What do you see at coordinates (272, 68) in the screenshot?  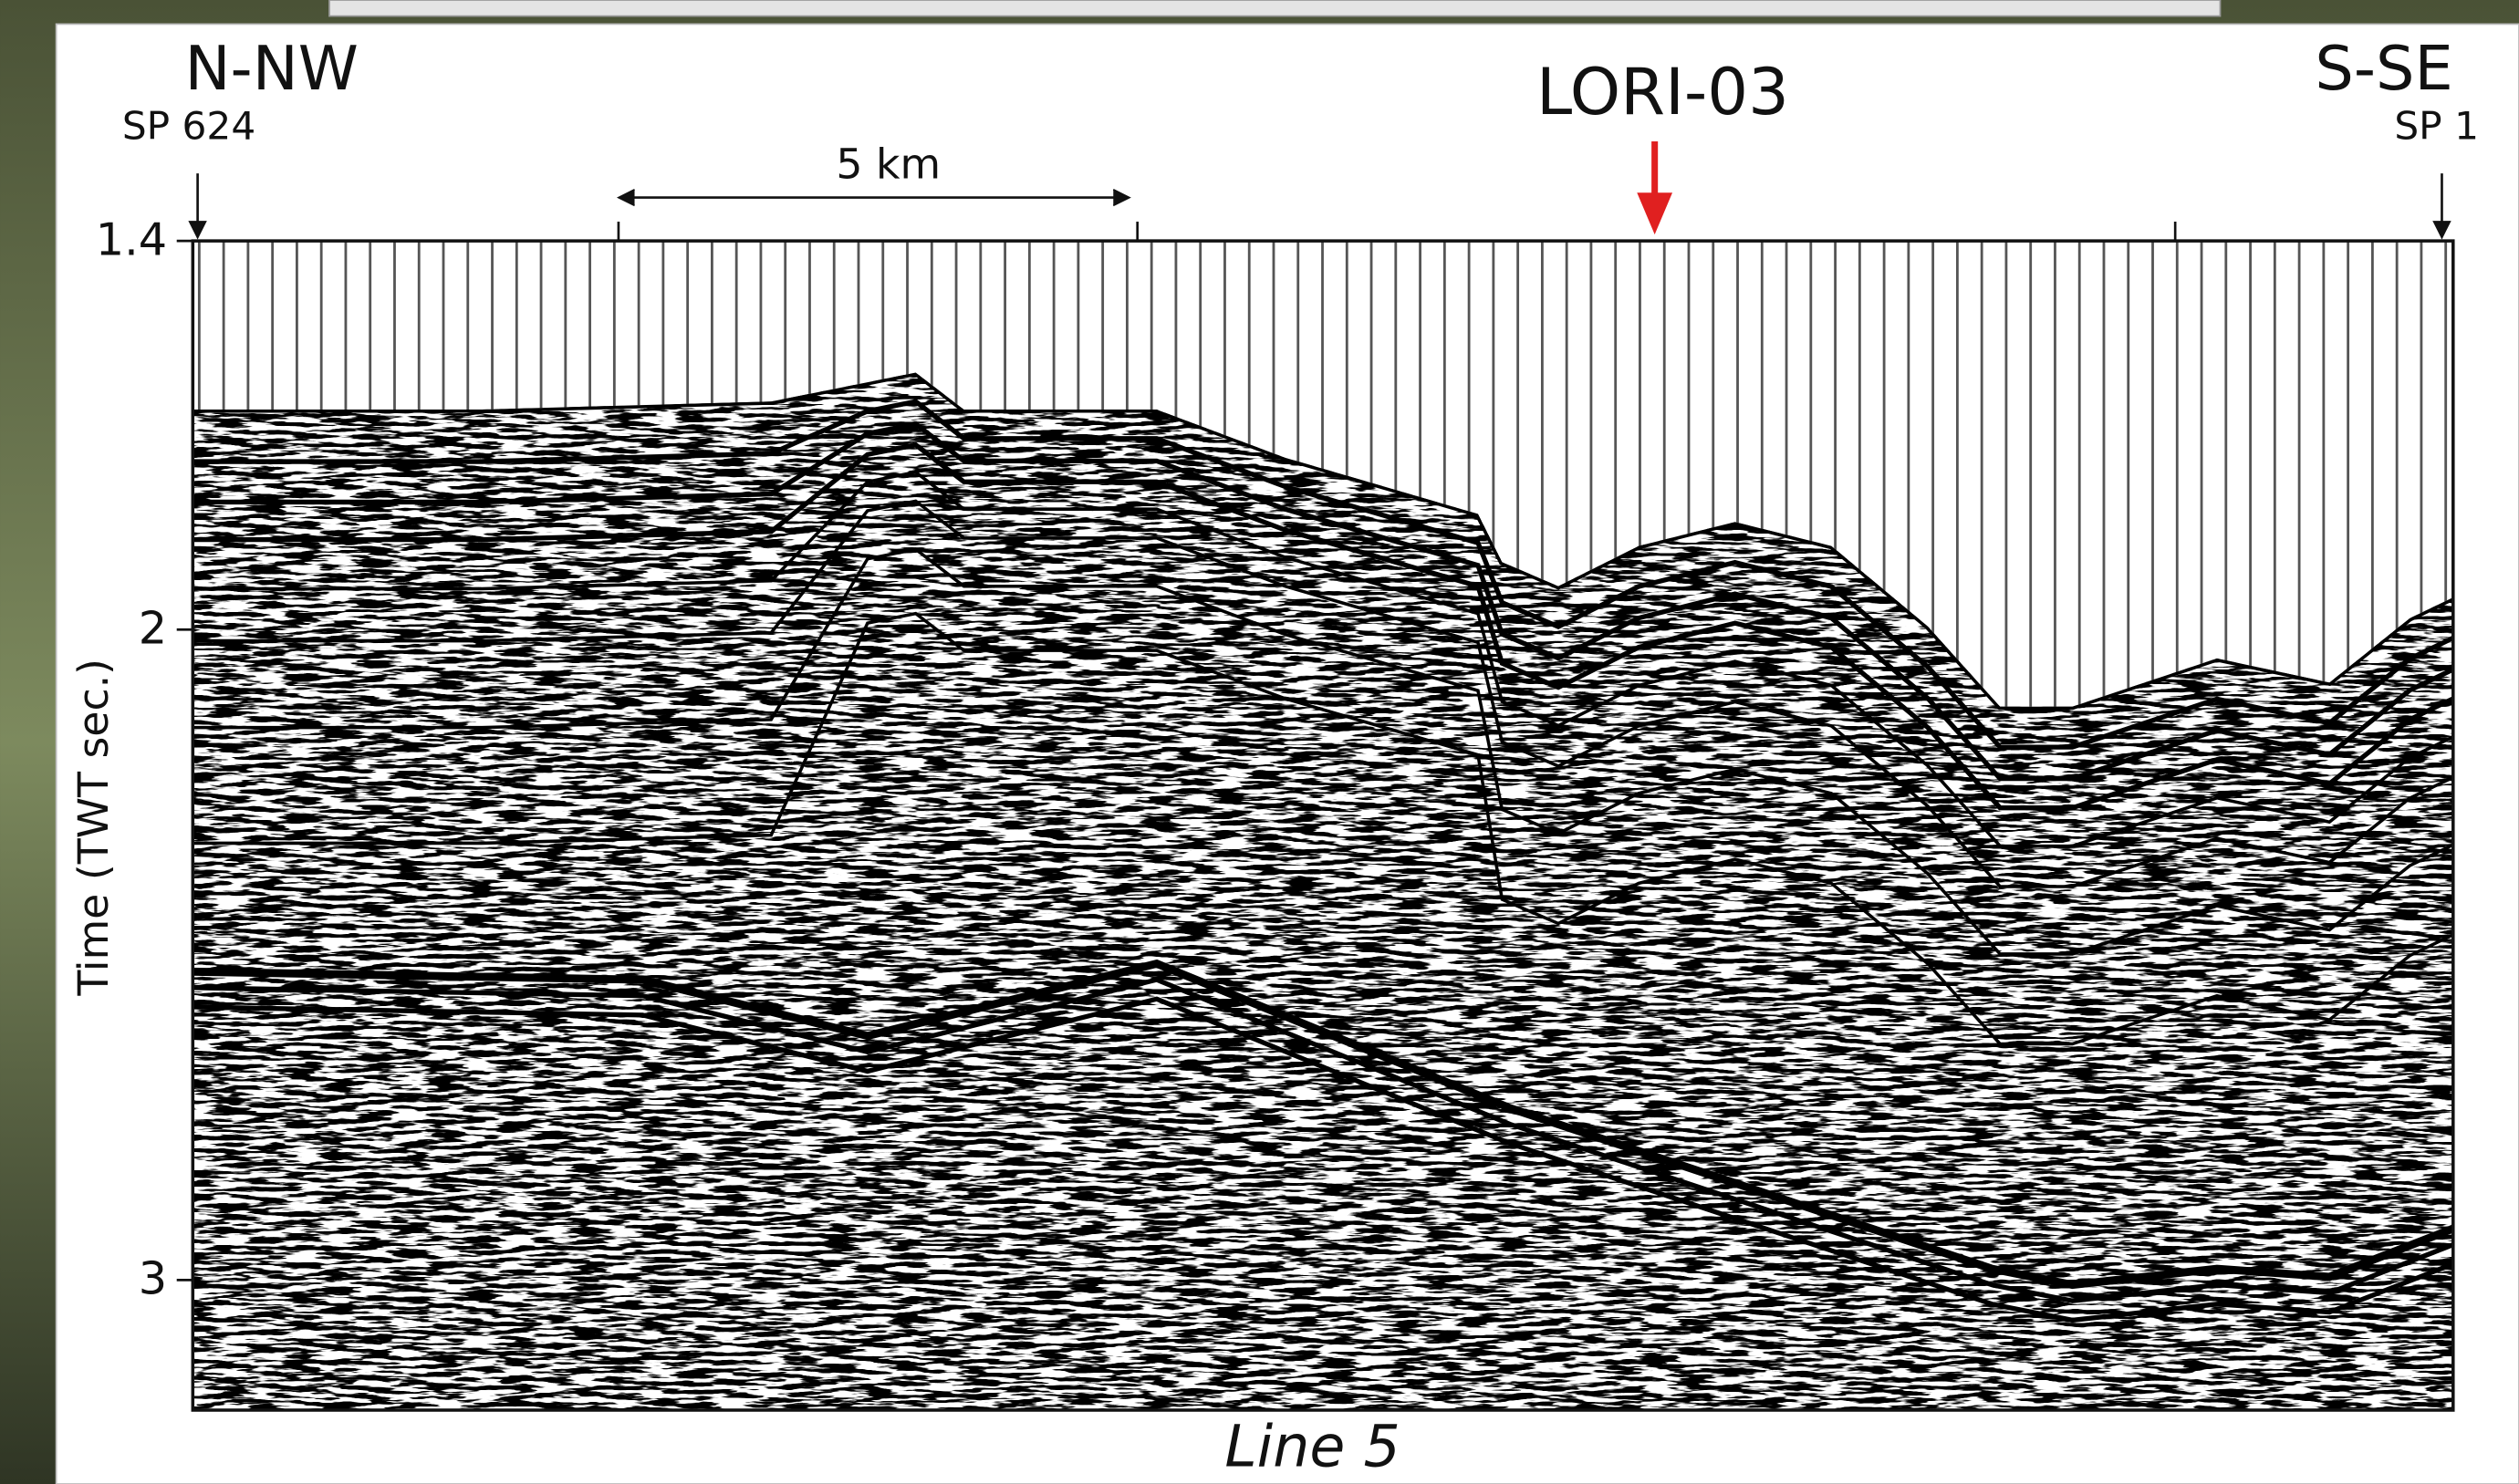 I see `left-direction: N-NW` at bounding box center [272, 68].